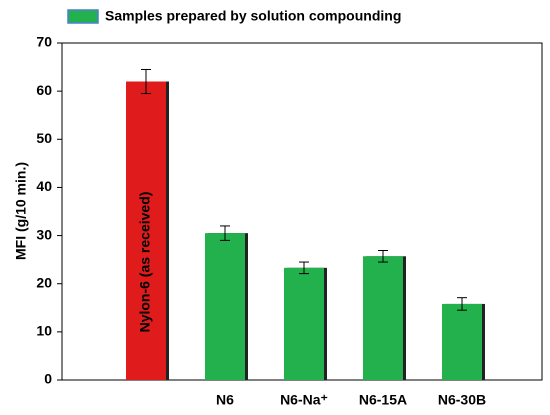  What do you see at coordinates (44, 138) in the screenshot?
I see `y-tick-label: 50` at bounding box center [44, 138].